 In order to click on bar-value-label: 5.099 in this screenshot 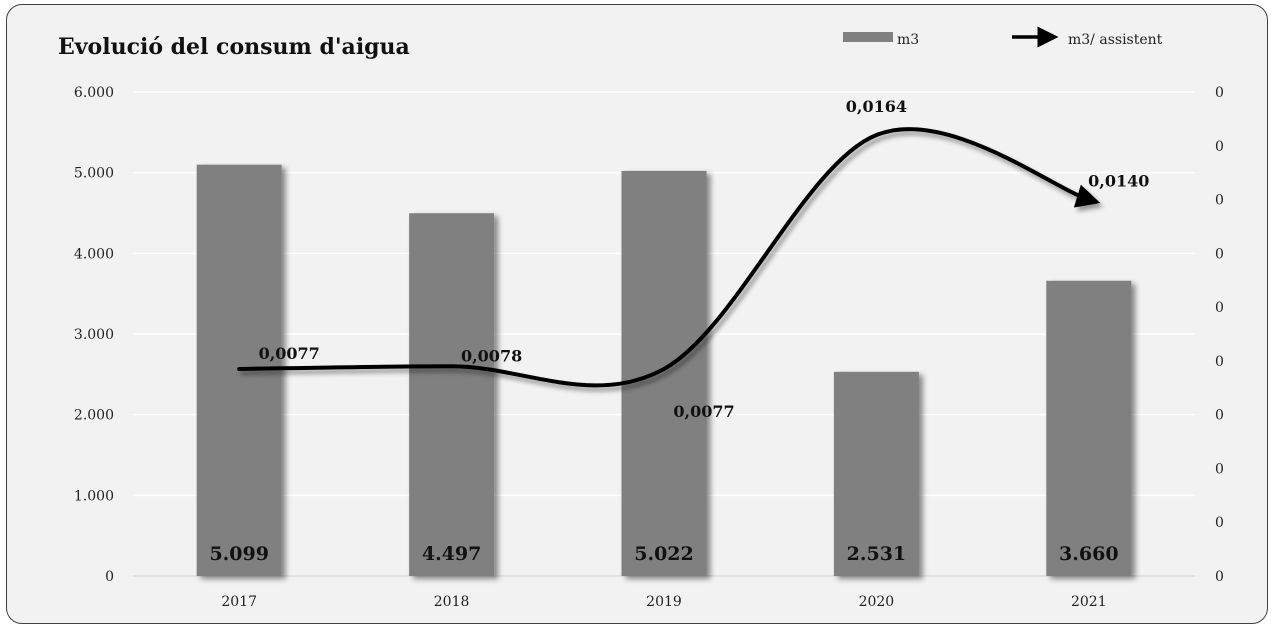, I will do `click(239, 554)`.